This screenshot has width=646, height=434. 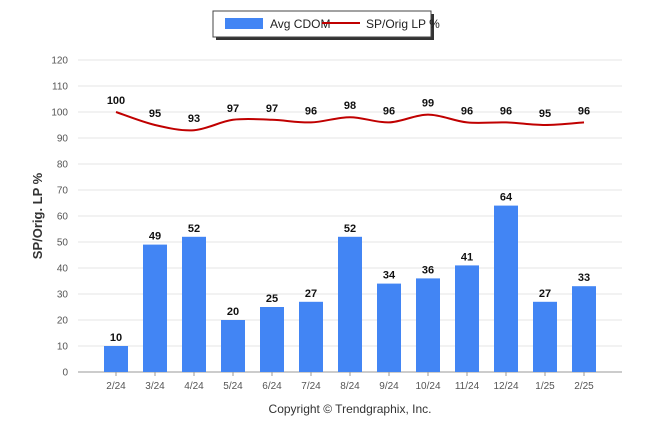 I want to click on x-tick-label: 12/24, so click(x=505, y=386).